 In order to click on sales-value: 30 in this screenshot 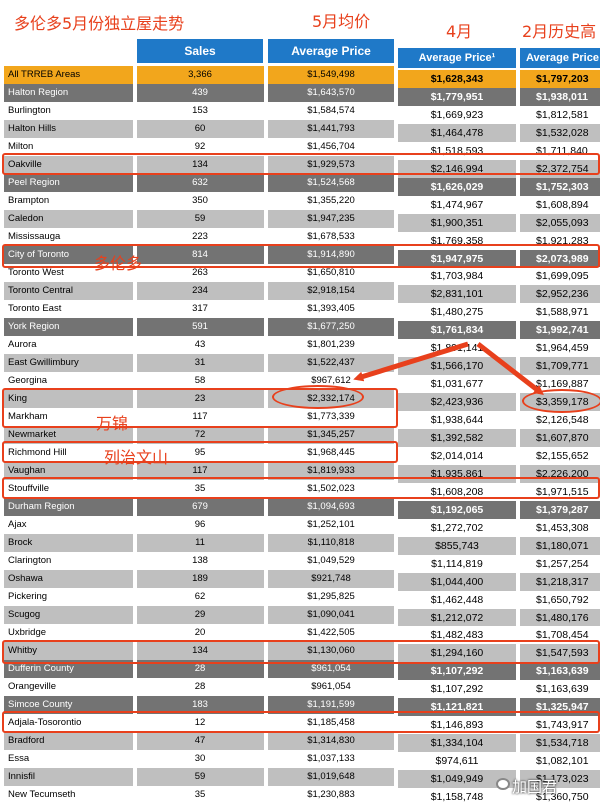, I will do `click(200, 758)`.